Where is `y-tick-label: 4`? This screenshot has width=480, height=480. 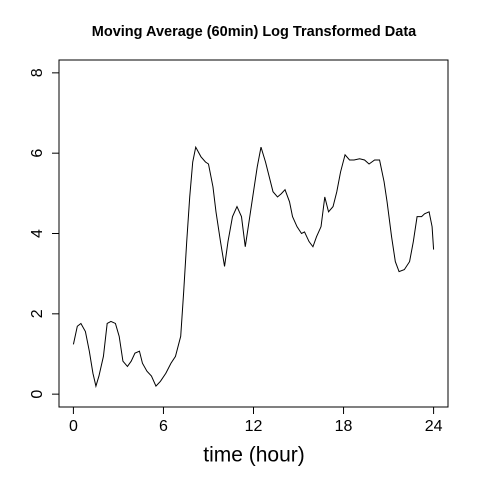
y-tick-label: 4 is located at coordinates (37, 233).